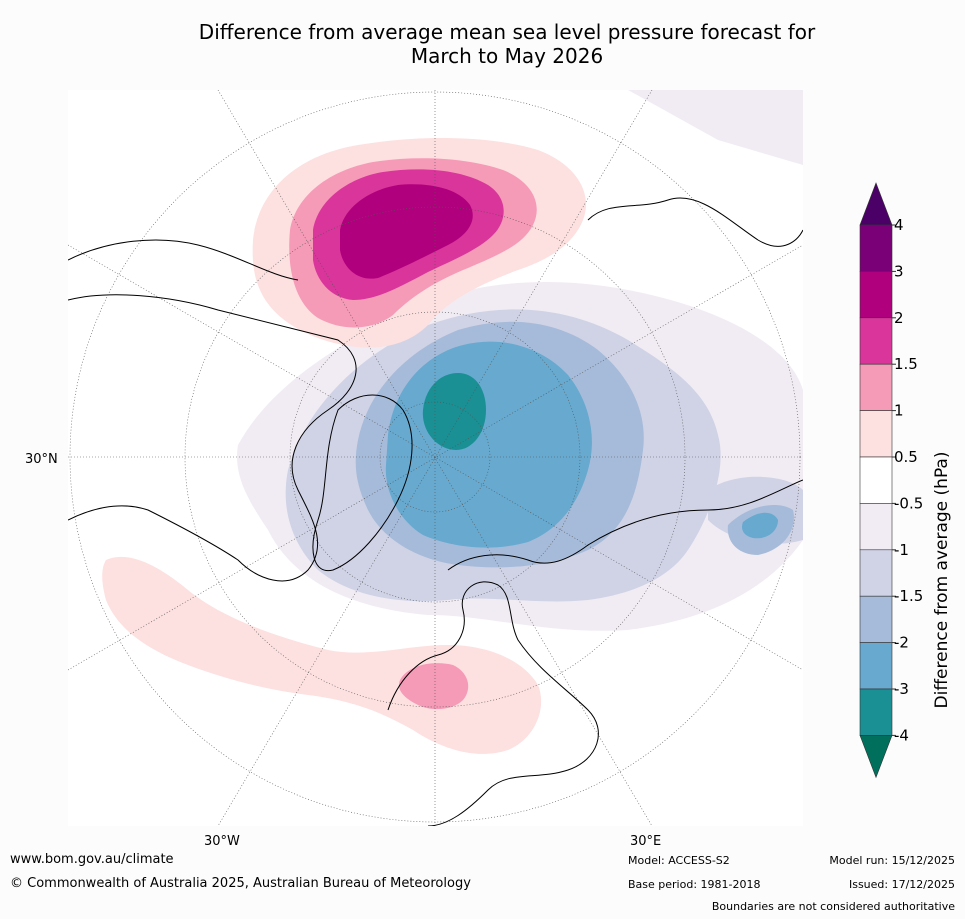 This screenshot has width=965, height=919. What do you see at coordinates (694, 884) in the screenshot?
I see `footer-base-period: Base period: 1981-2018` at bounding box center [694, 884].